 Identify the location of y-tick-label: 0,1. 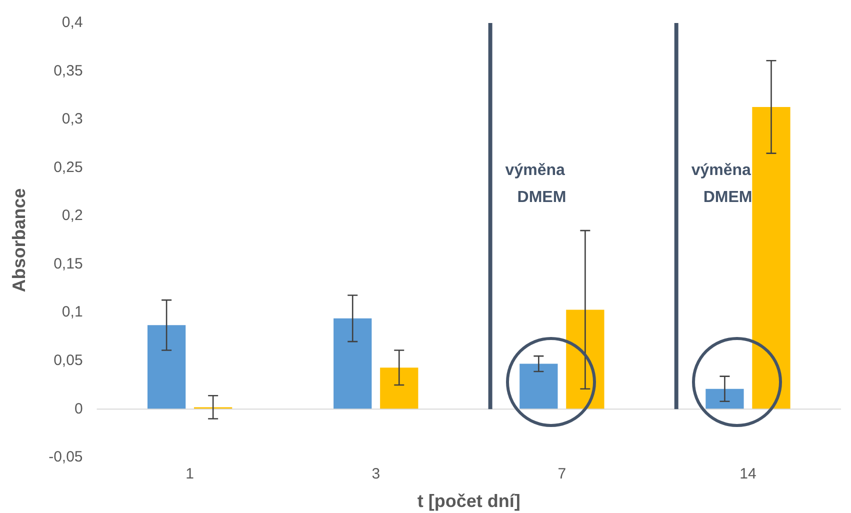
(72, 312).